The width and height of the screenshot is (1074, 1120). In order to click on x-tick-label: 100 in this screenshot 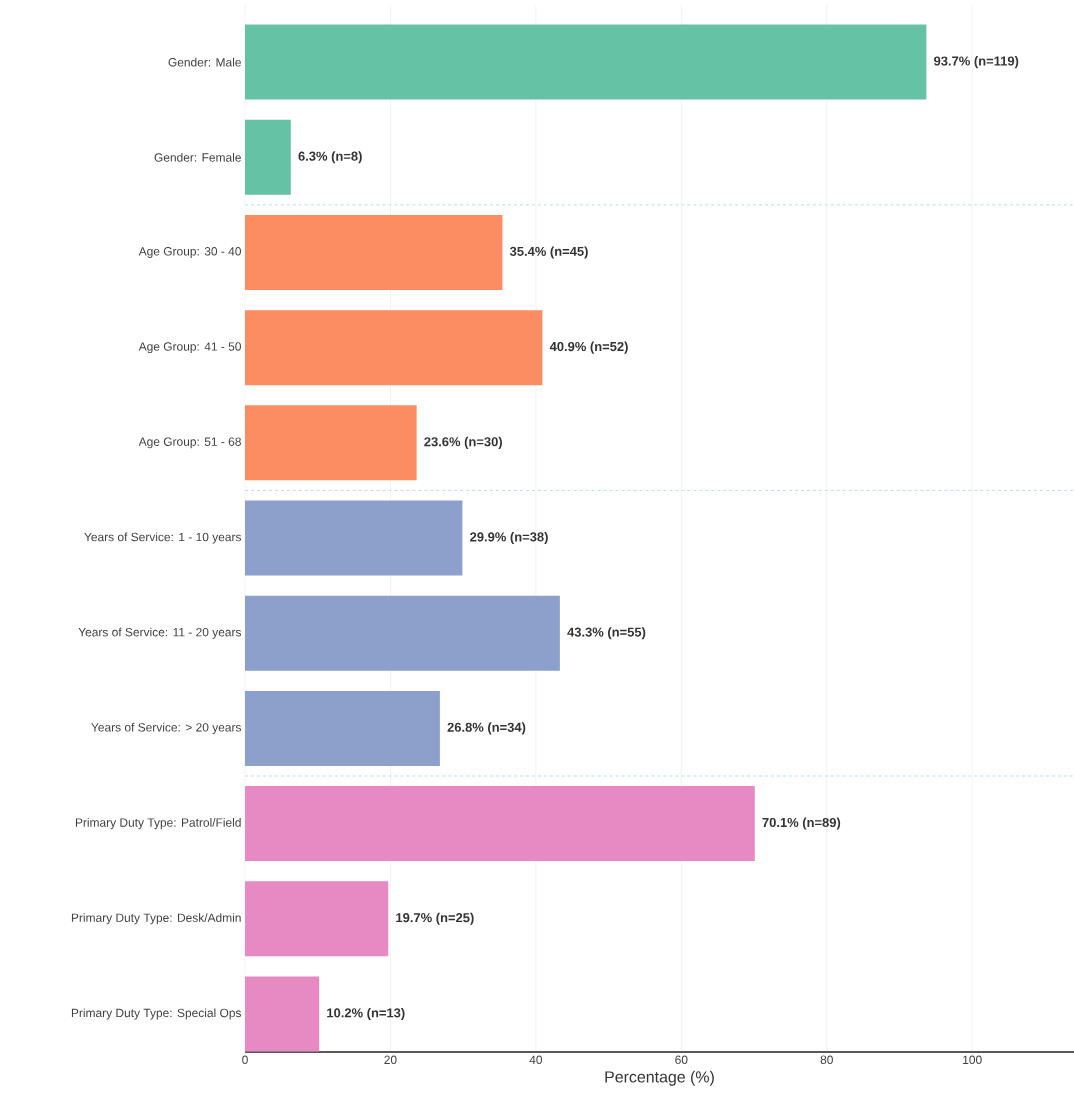, I will do `click(972, 1059)`.